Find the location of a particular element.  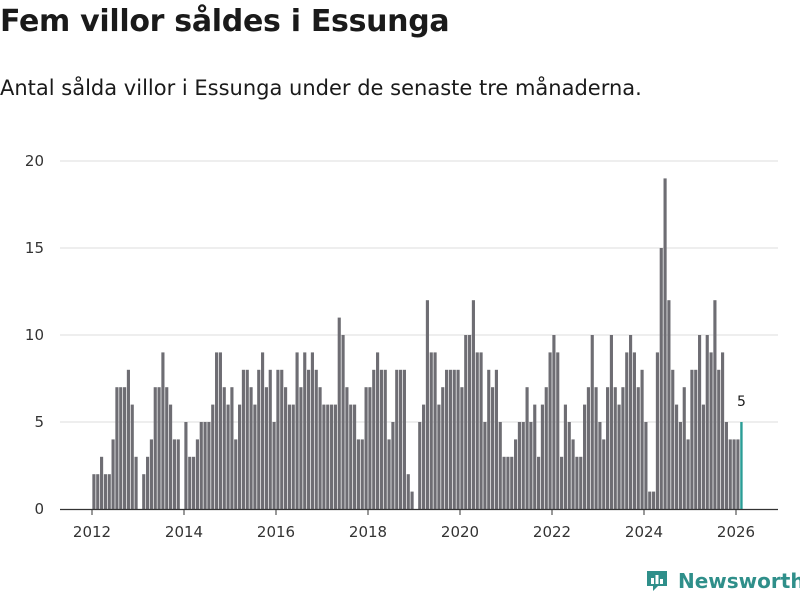

chart-title: Fem villor såldes i Essunga is located at coordinates (225, 21).